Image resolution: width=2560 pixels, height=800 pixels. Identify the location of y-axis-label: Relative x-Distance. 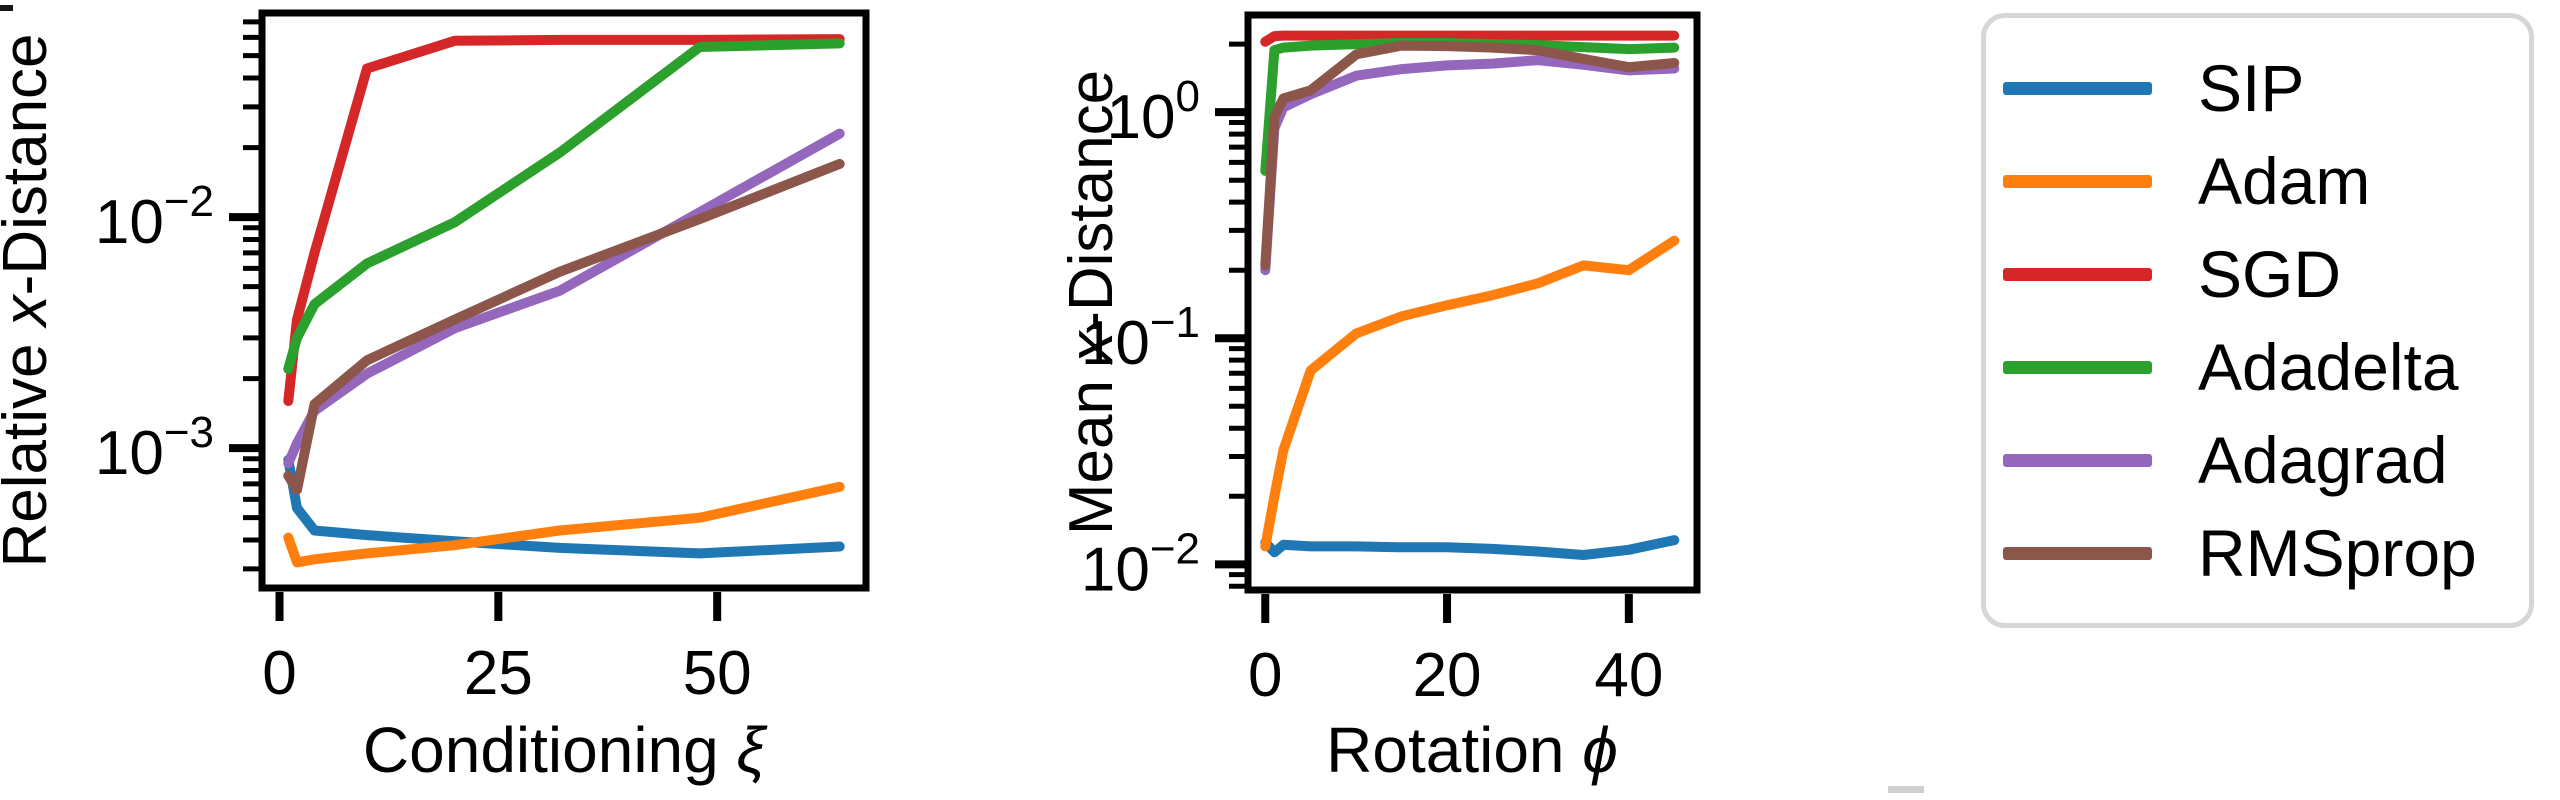
(30, 300).